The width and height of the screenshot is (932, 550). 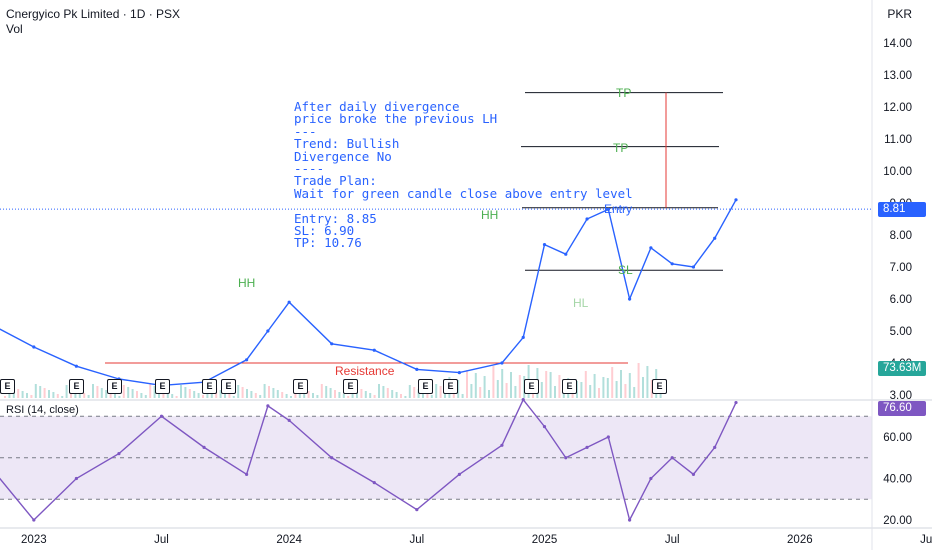 What do you see at coordinates (901, 300) in the screenshot?
I see `price-tick-label: 6.00` at bounding box center [901, 300].